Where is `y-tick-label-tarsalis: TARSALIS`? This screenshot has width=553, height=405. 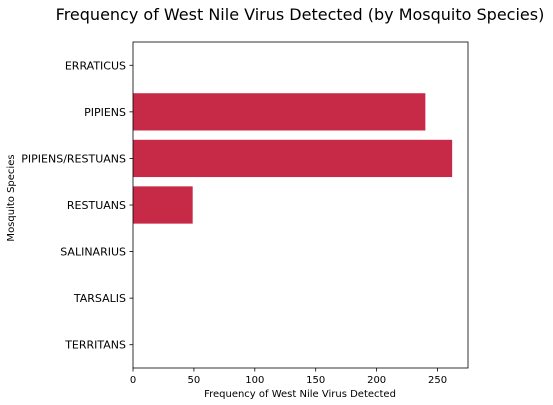
y-tick-label-tarsalis: TARSALIS is located at coordinates (99, 298).